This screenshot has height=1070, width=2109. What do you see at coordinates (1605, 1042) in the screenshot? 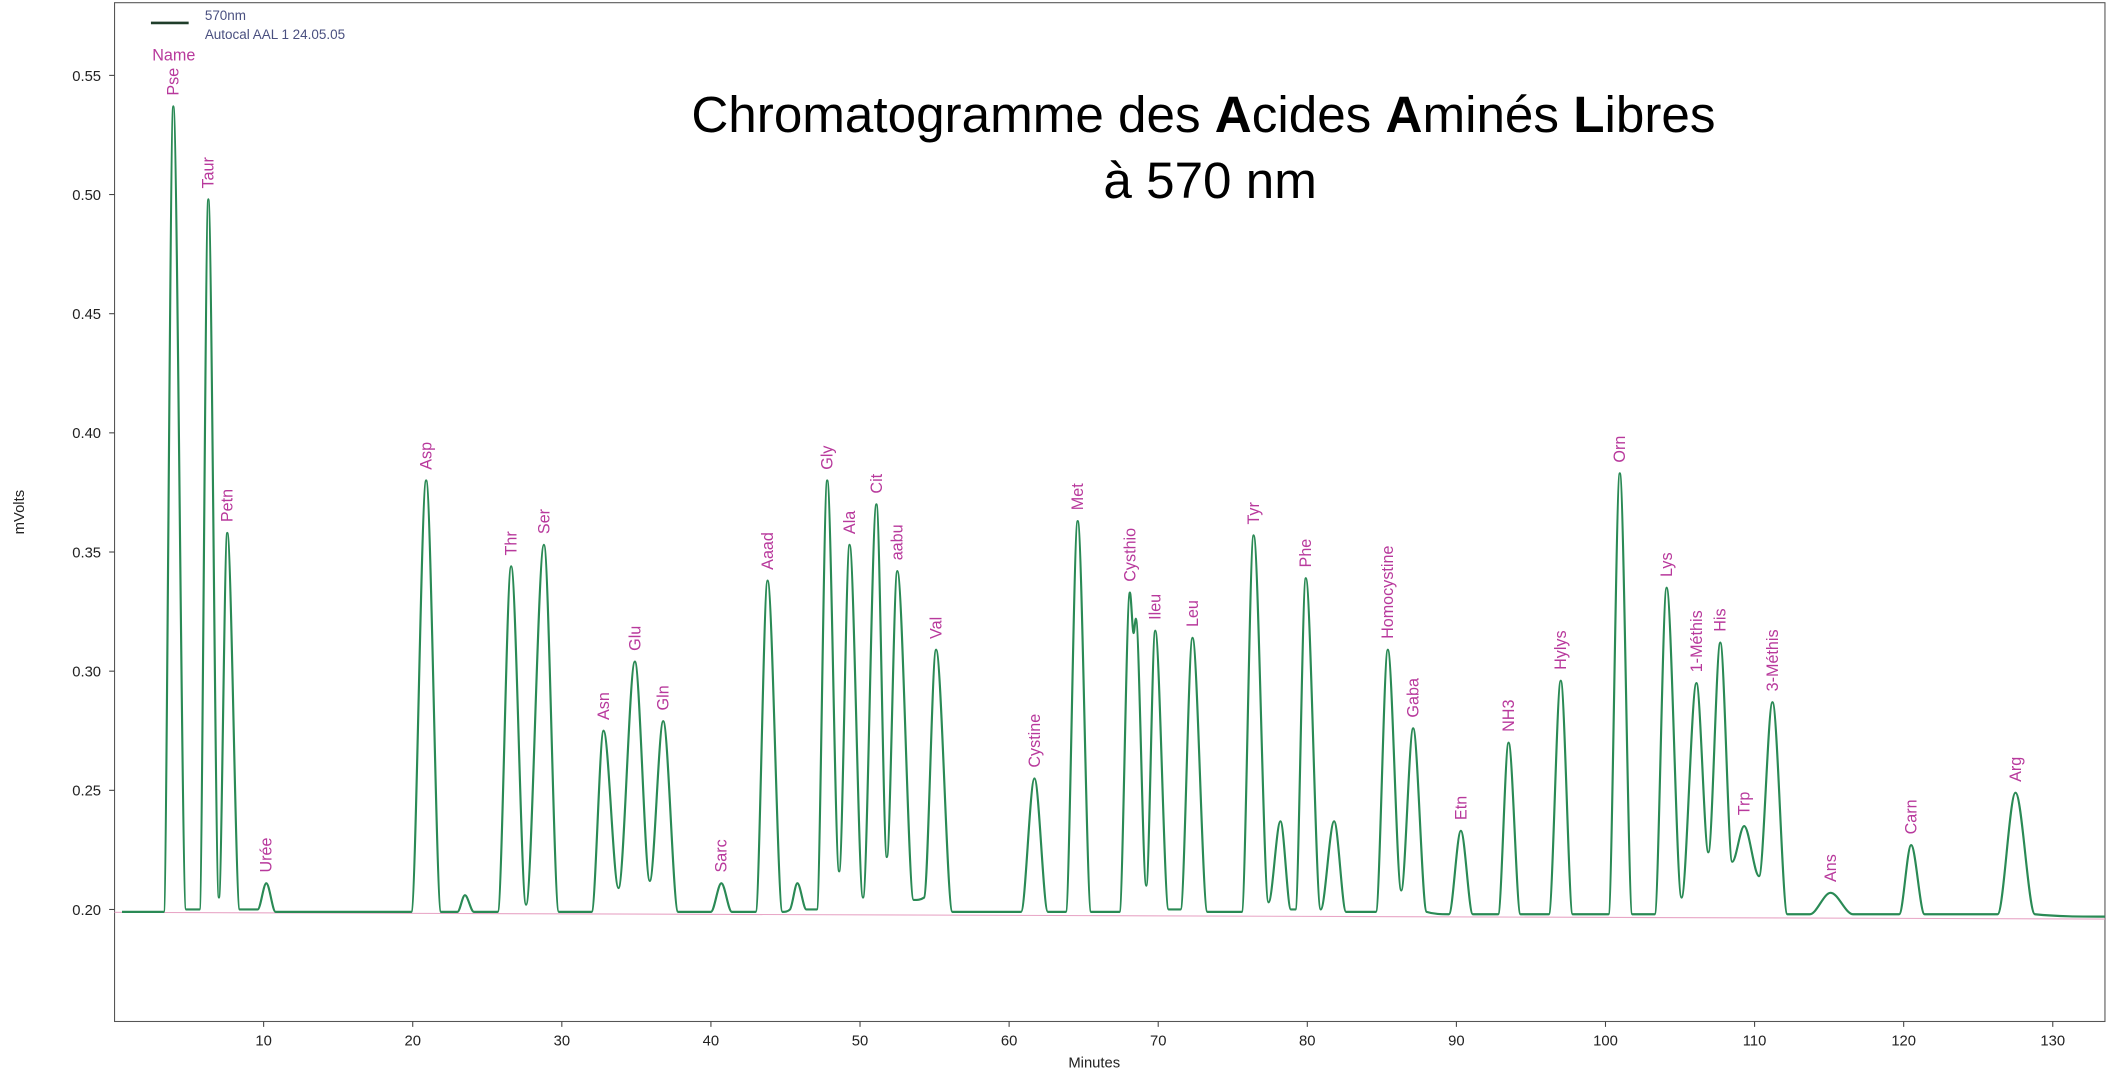
I see `x-tick-label: 100` at bounding box center [1605, 1042].